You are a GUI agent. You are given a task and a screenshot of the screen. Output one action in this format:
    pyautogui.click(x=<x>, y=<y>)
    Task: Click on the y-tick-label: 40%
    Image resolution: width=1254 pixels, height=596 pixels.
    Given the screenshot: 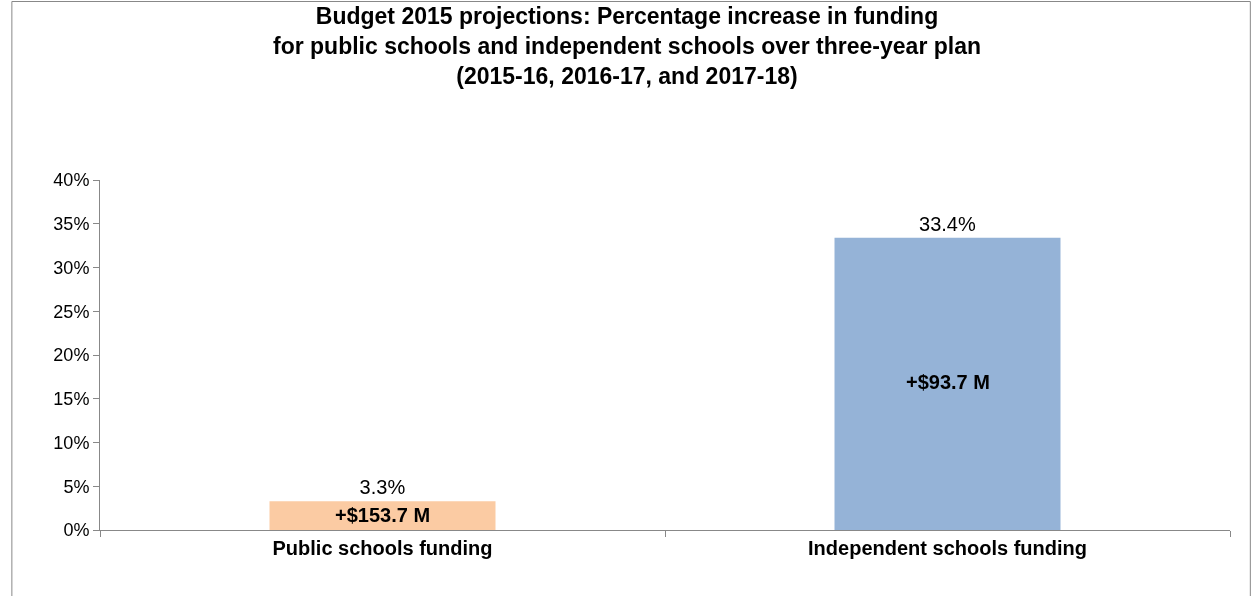 What is the action you would take?
    pyautogui.click(x=71, y=180)
    